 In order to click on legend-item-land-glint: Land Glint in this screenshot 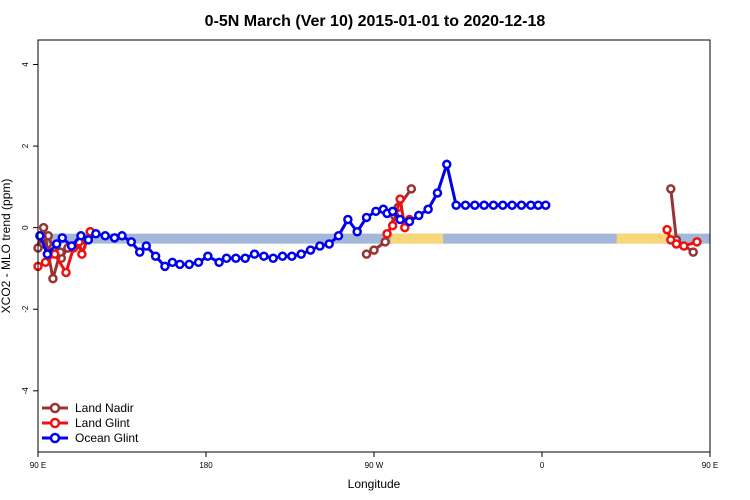, I will do `click(86, 423)`.